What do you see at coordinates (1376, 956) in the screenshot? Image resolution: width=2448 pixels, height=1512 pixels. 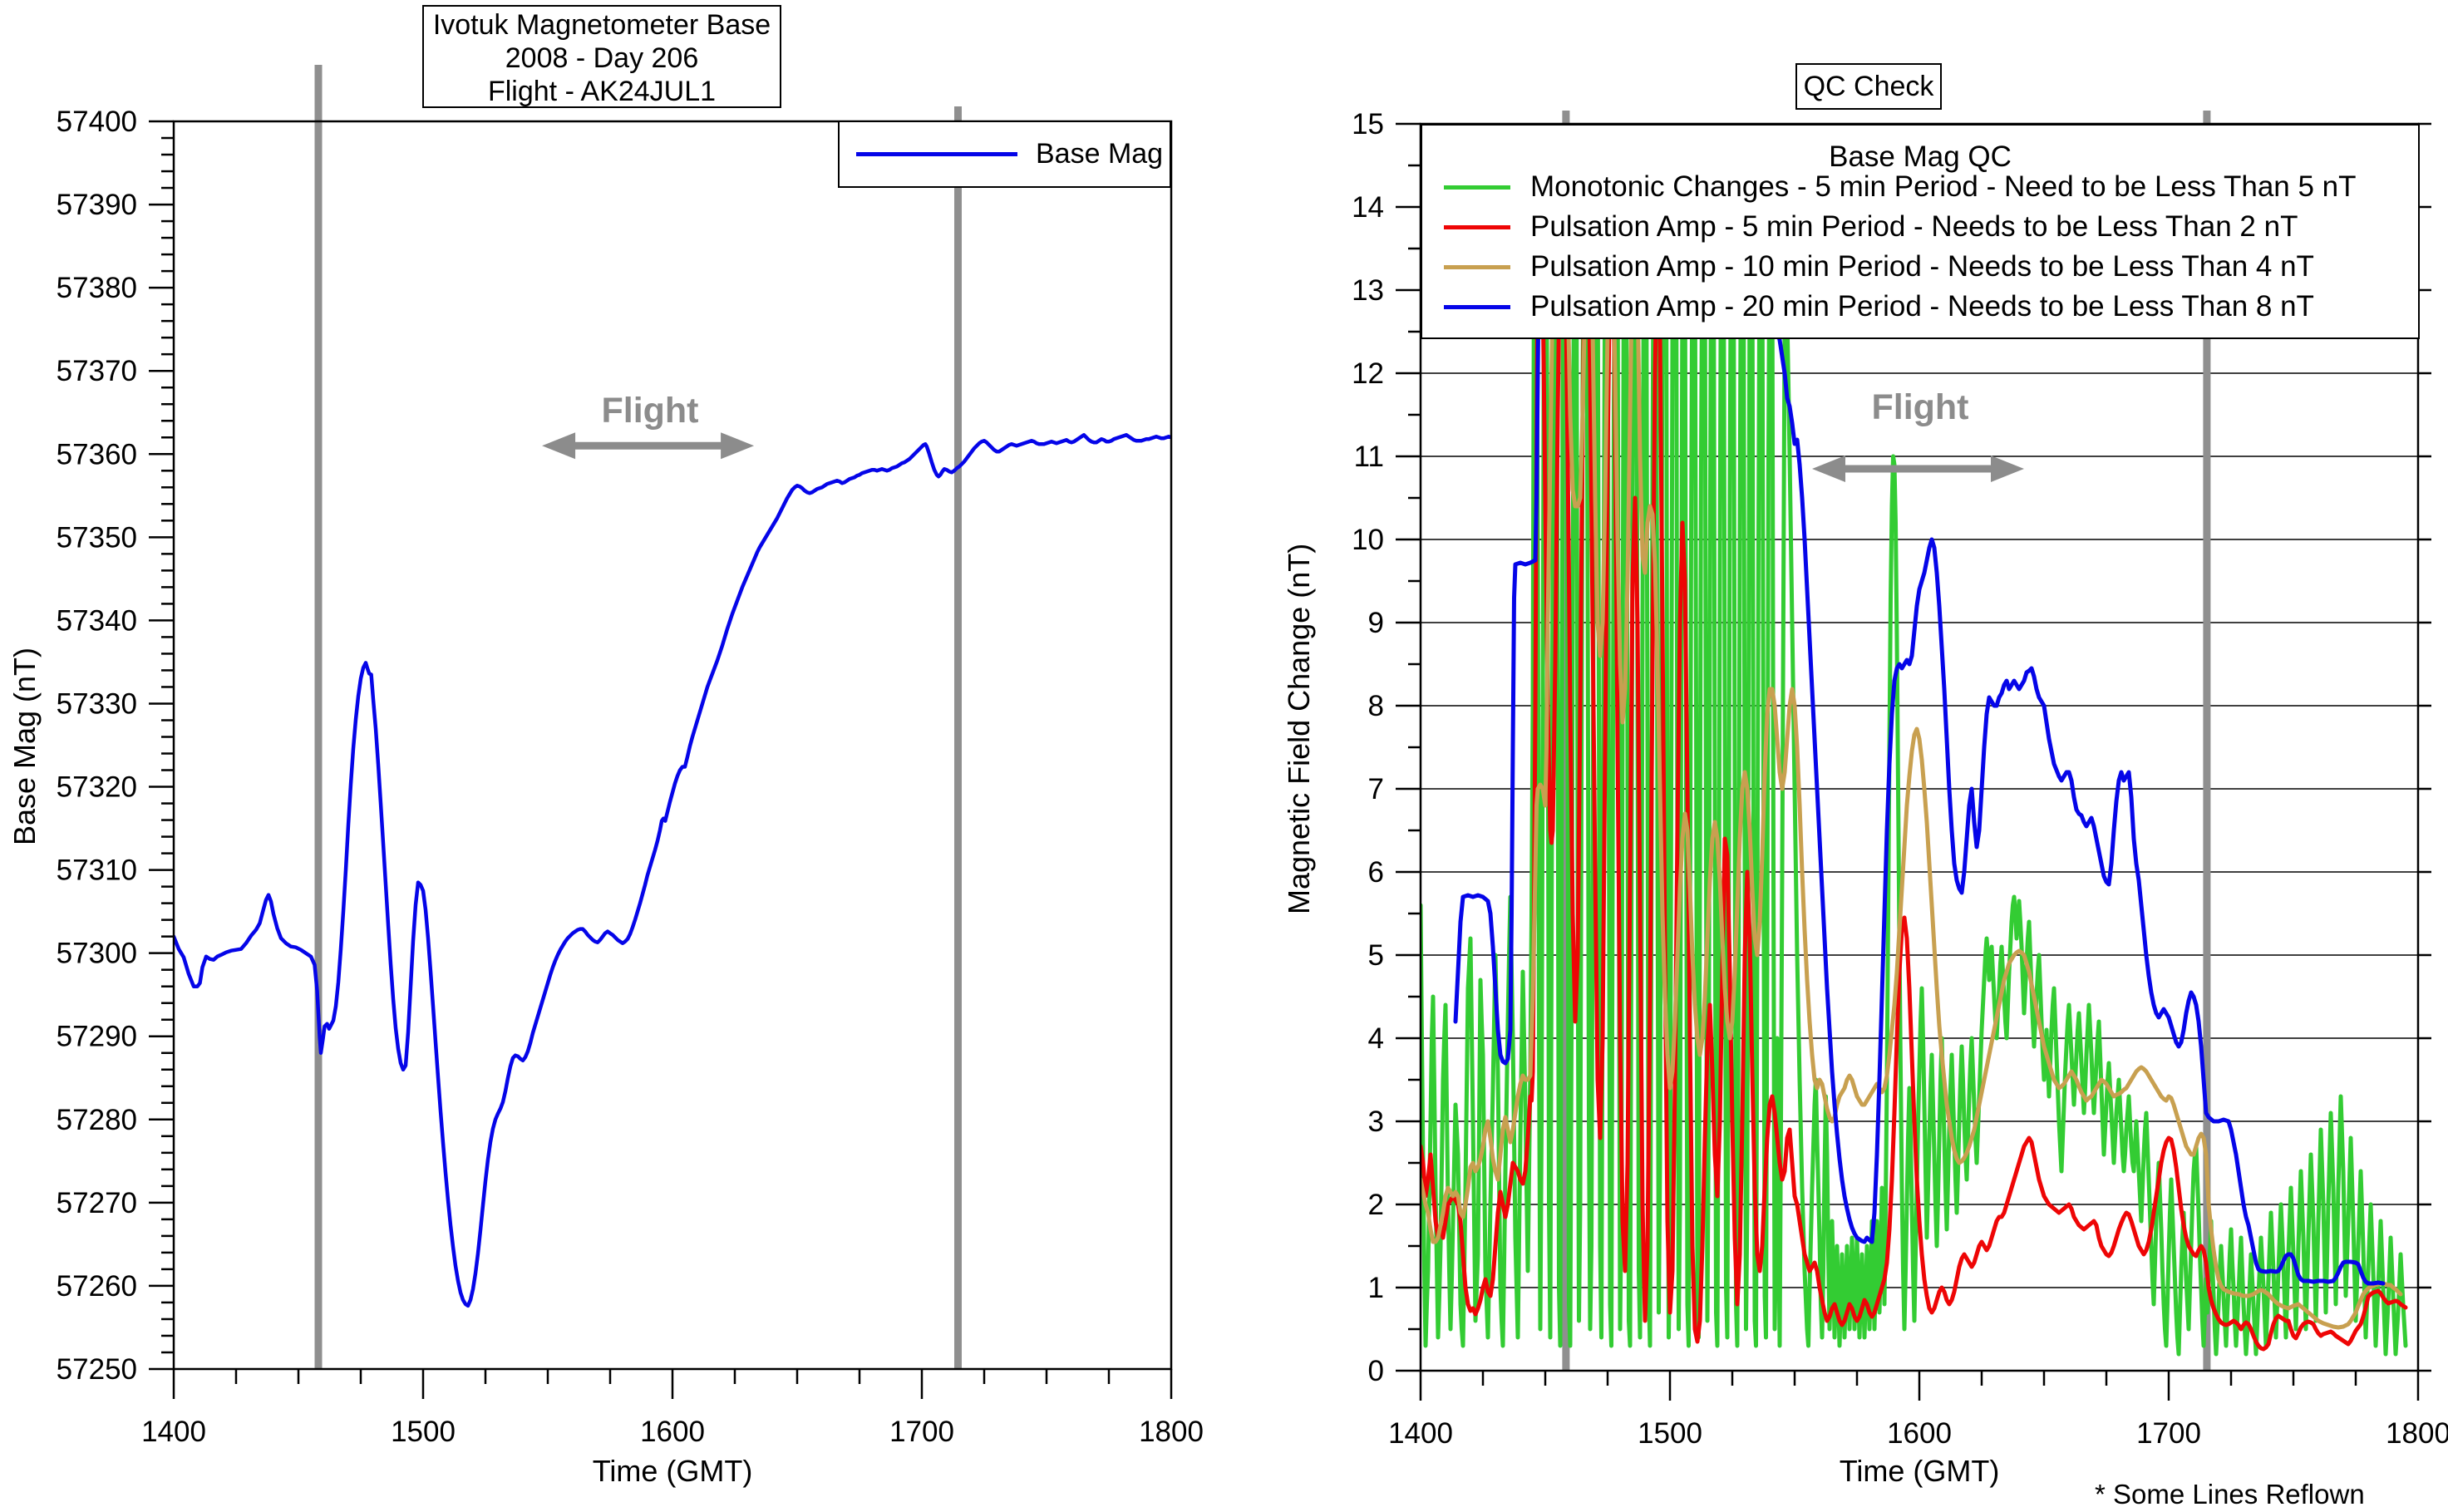 I see `y-tick-label: 5` at bounding box center [1376, 956].